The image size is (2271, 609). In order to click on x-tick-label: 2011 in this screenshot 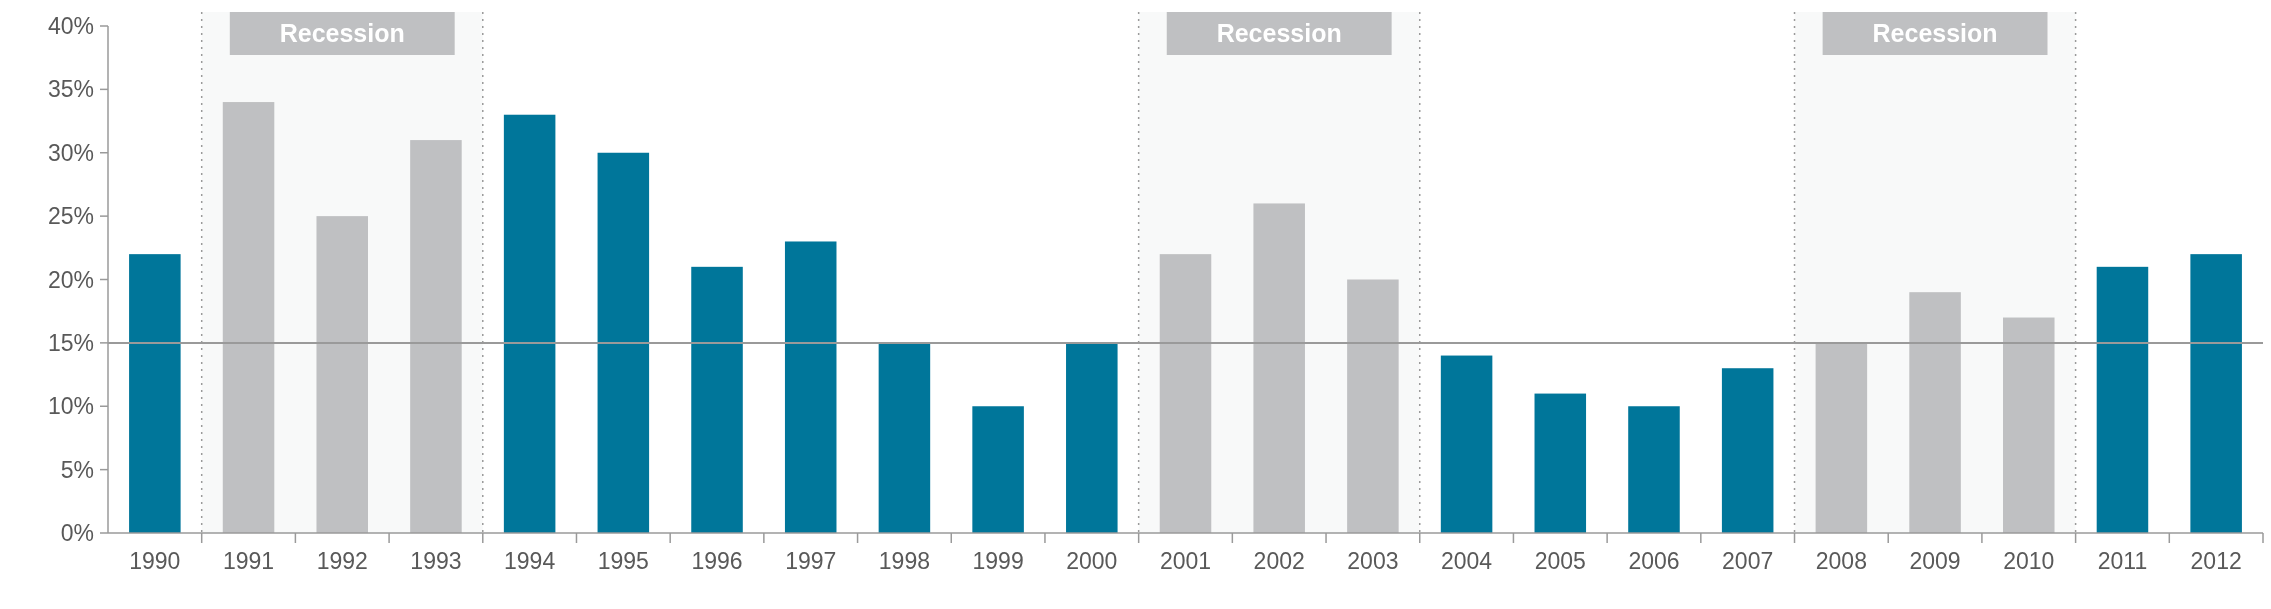, I will do `click(2122, 561)`.